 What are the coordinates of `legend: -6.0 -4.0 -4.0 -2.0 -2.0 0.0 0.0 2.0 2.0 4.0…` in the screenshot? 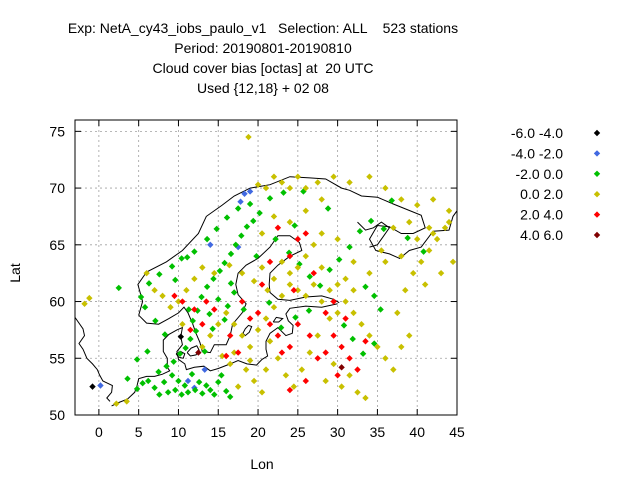 It's located at (556, 184).